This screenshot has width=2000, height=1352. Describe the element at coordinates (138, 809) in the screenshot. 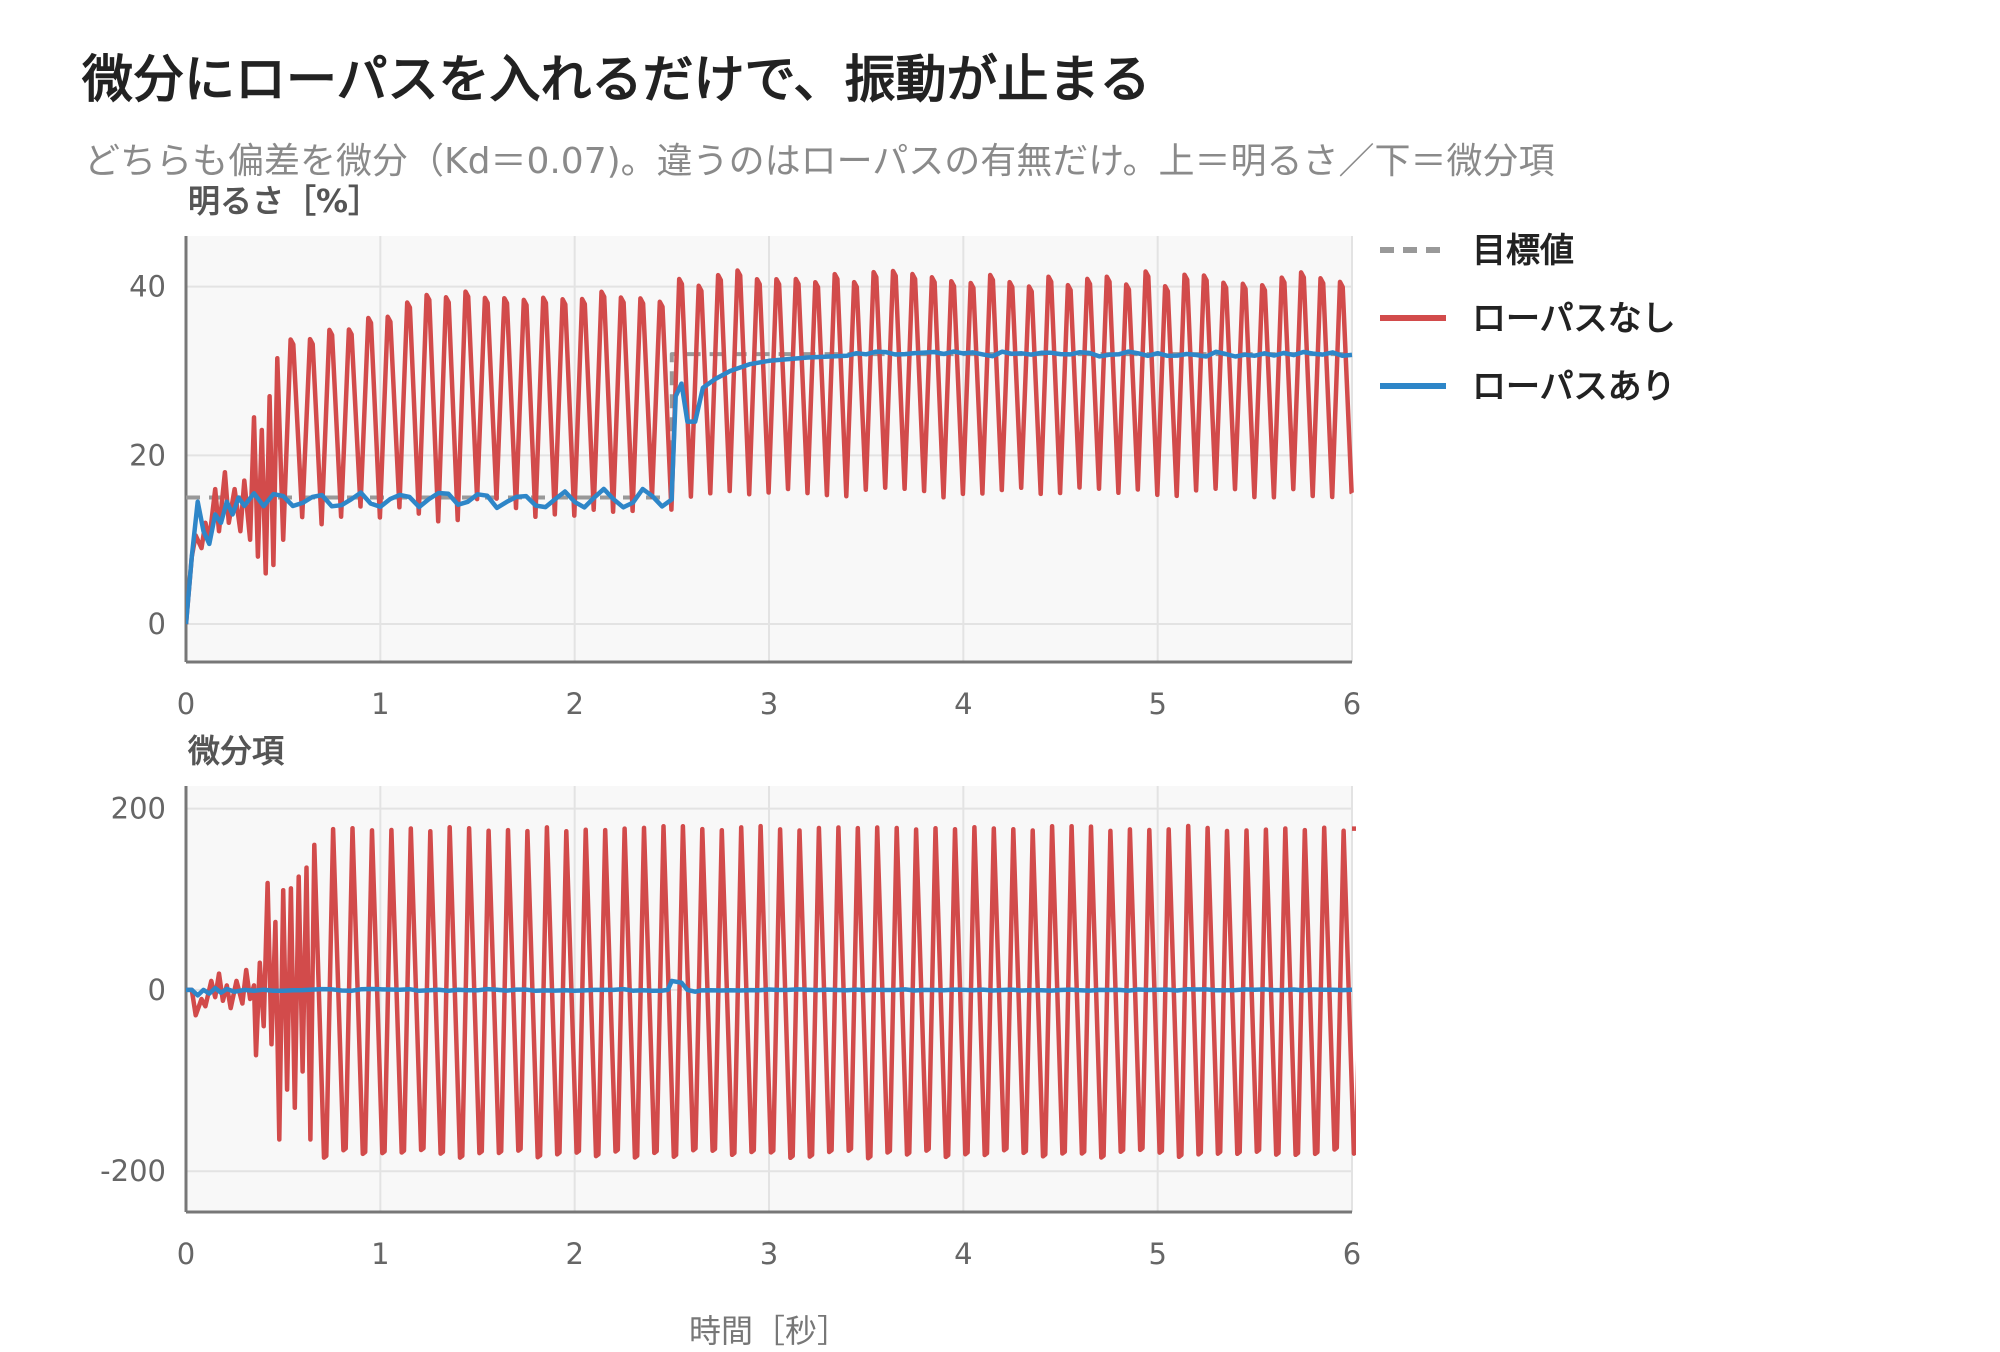

I see `y-tick-label: 200` at that location.